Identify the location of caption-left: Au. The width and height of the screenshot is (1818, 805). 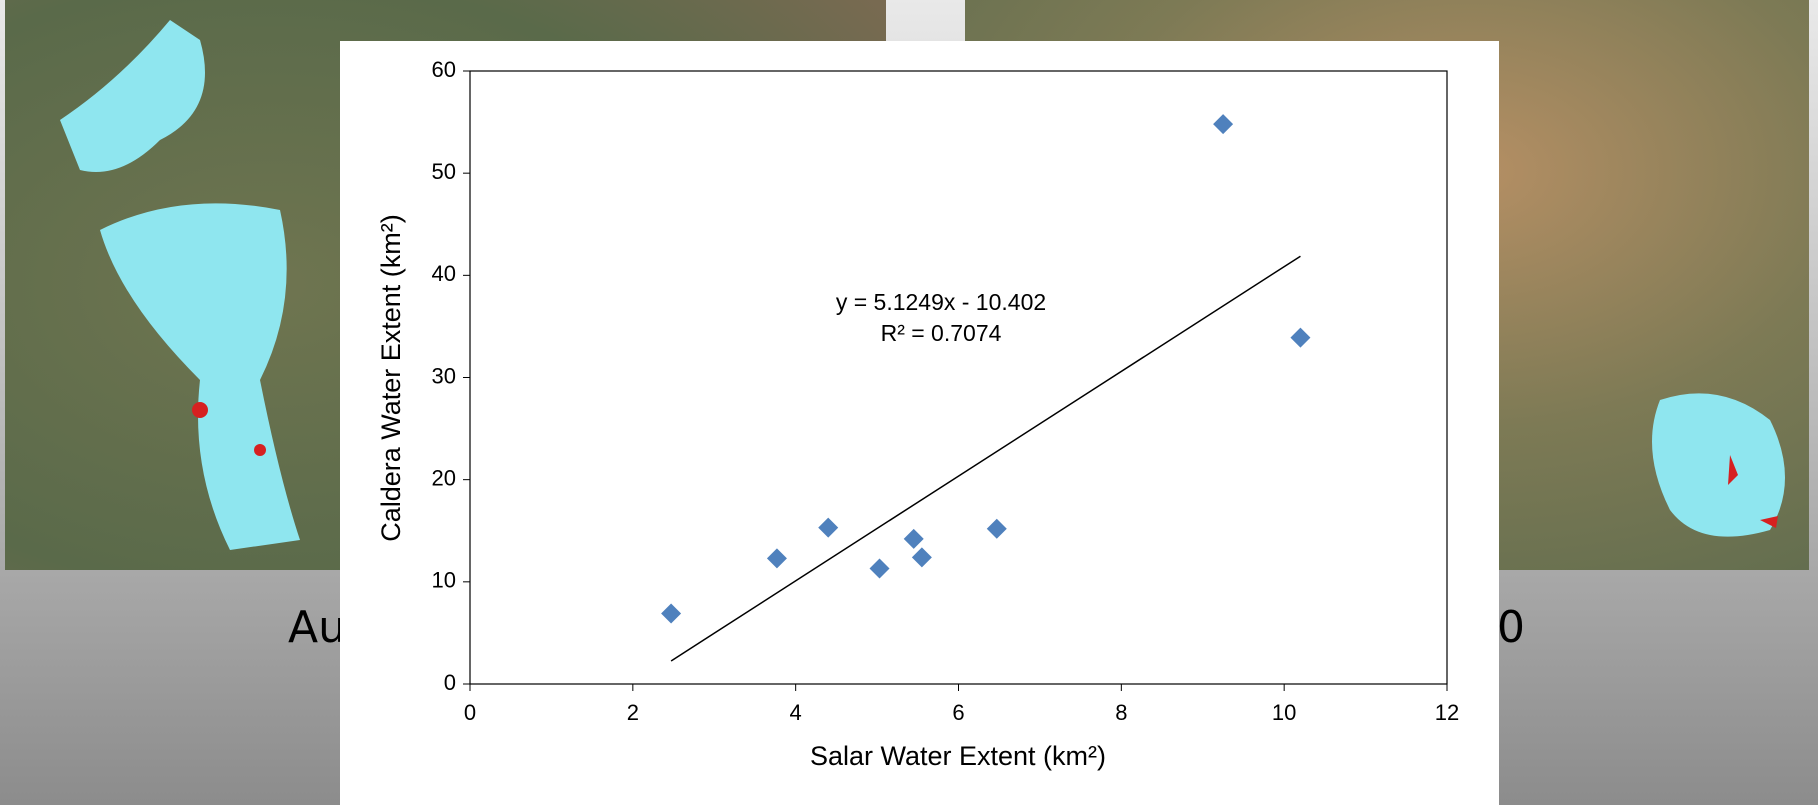
(317, 627).